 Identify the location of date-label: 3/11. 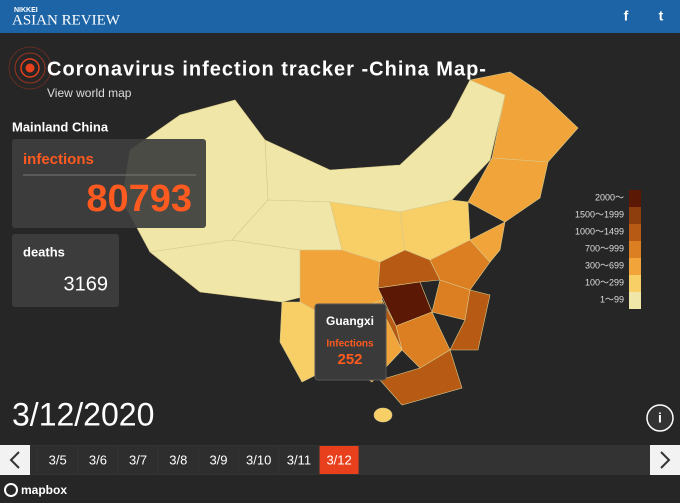
(299, 459).